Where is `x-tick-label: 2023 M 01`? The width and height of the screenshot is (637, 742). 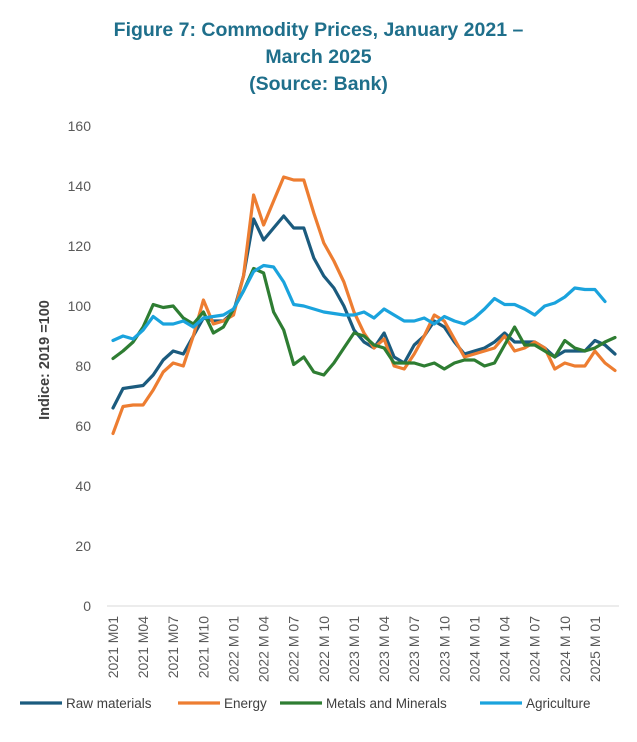 x-tick-label: 2023 M 01 is located at coordinates (354, 649).